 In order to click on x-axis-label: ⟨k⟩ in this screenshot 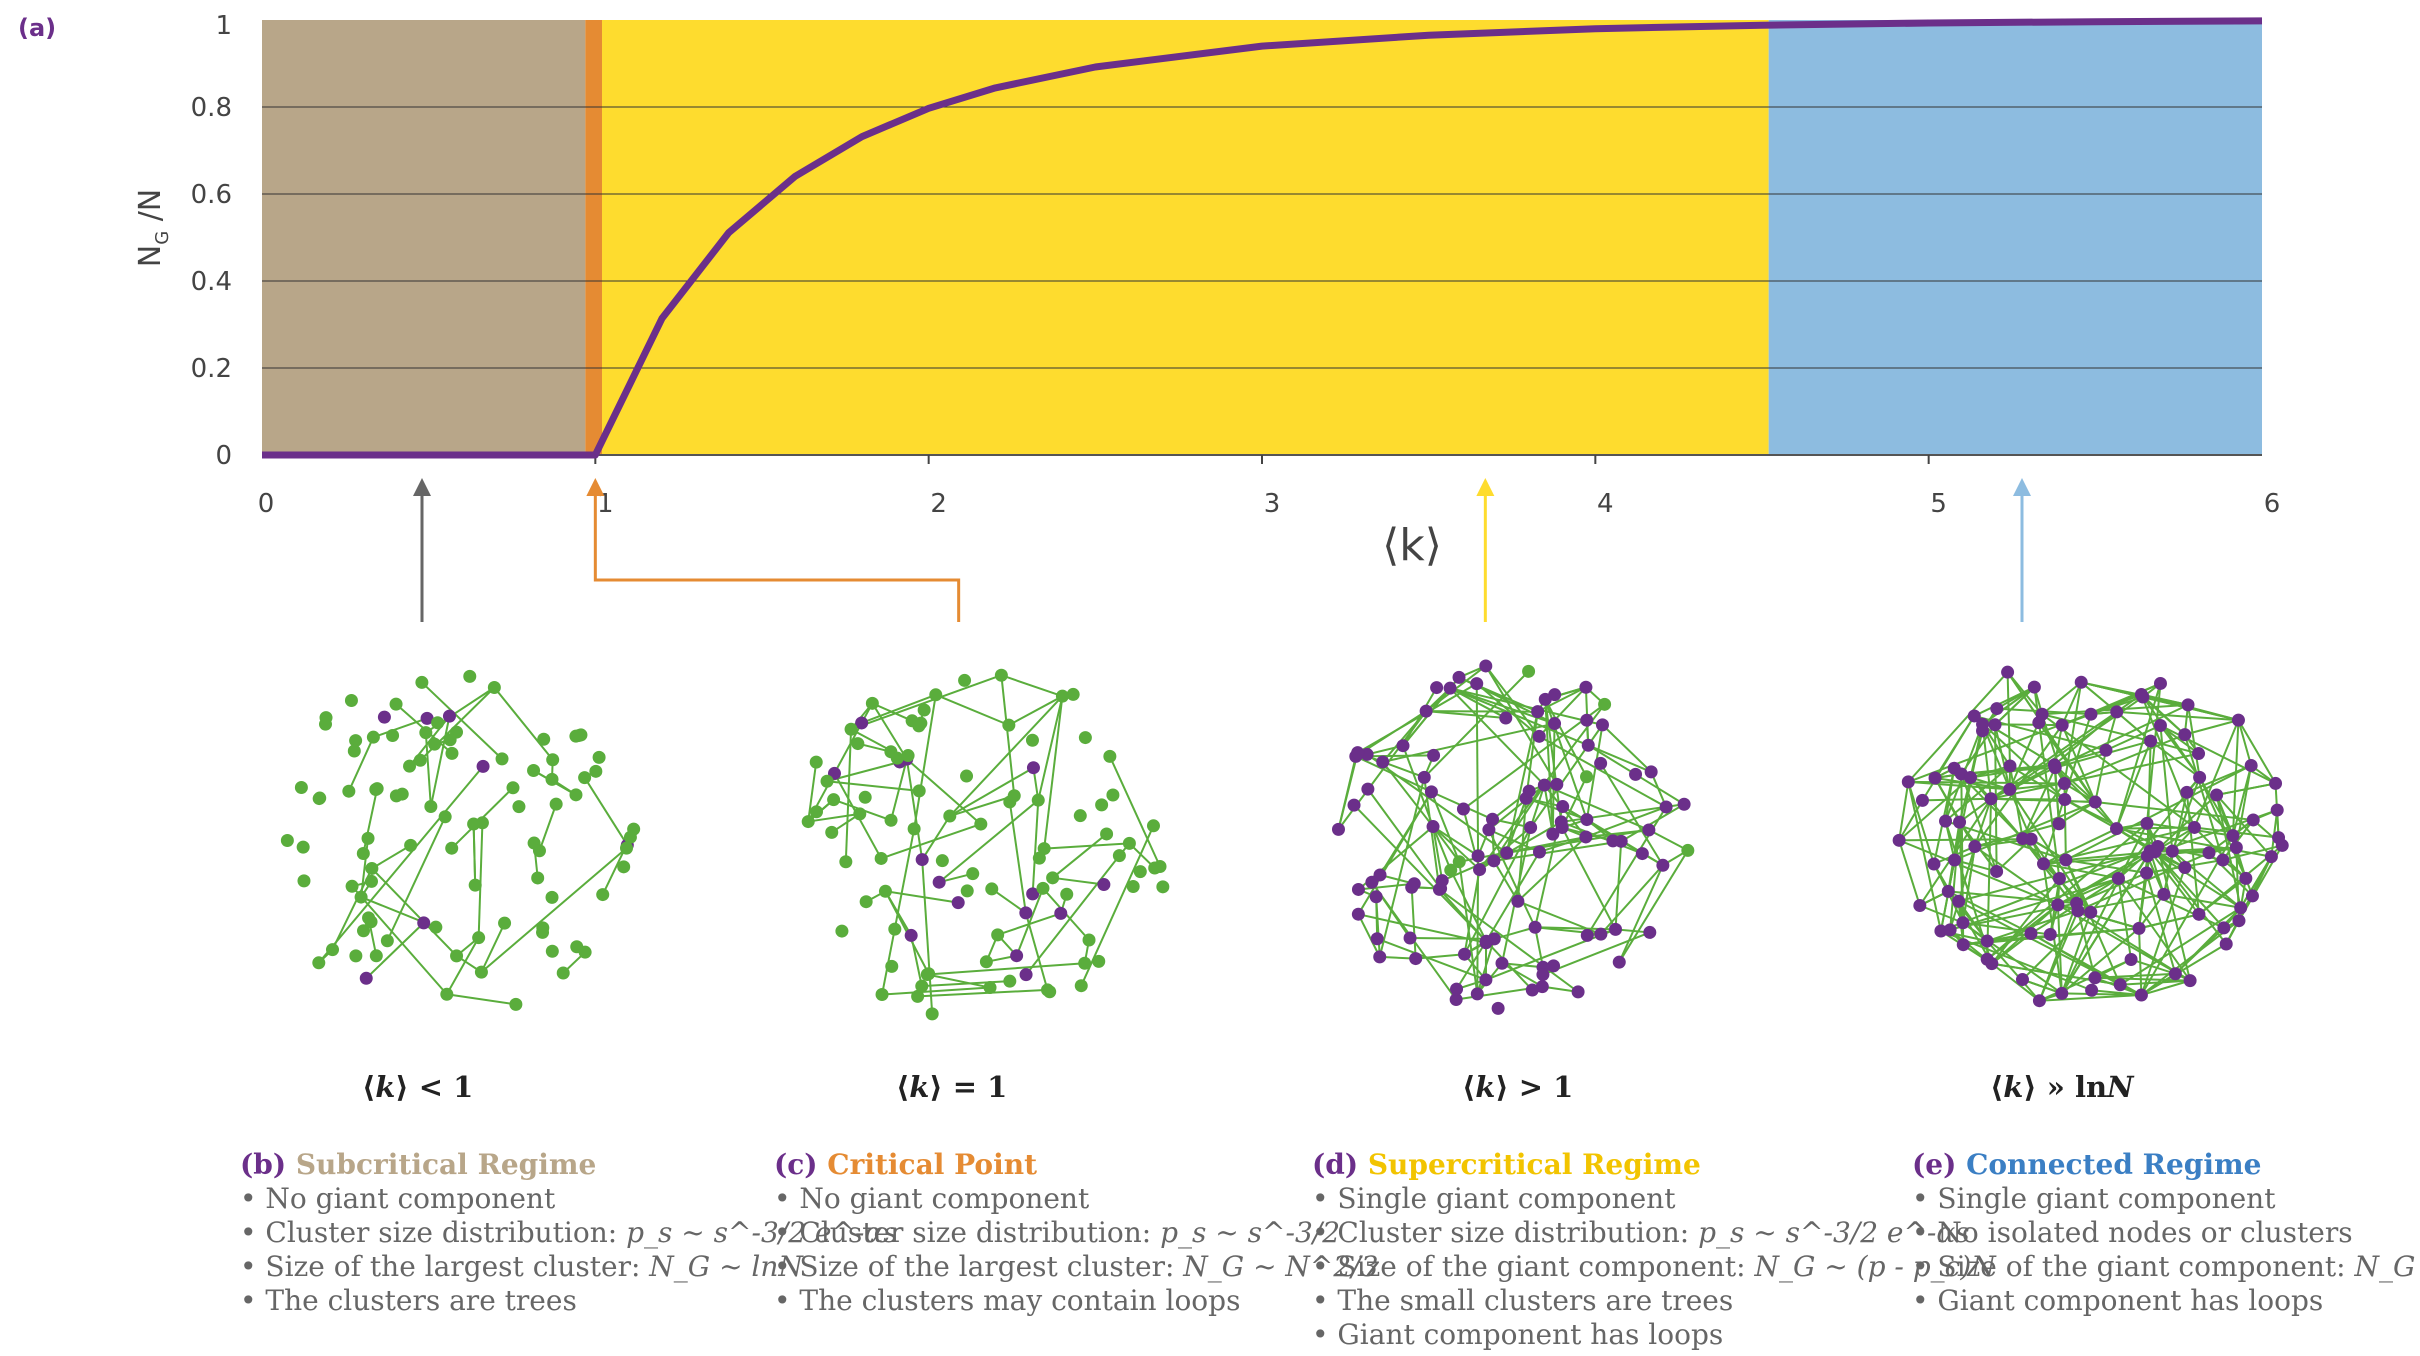, I will do `click(1412, 545)`.